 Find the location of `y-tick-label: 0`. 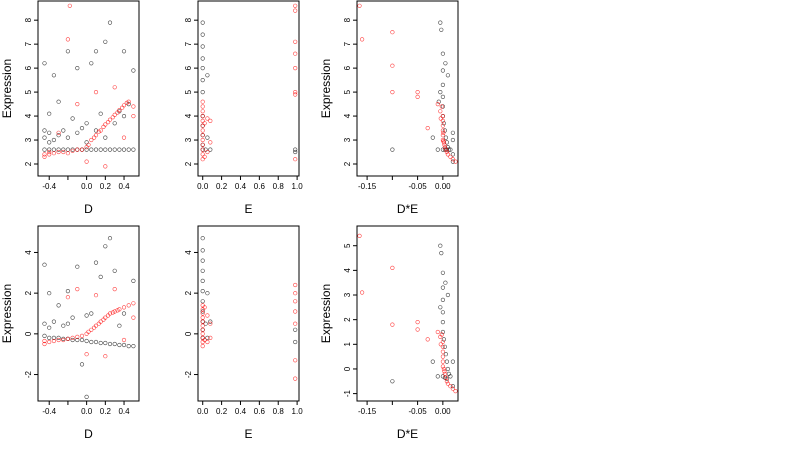

y-tick-label: 0 is located at coordinates (188, 333).